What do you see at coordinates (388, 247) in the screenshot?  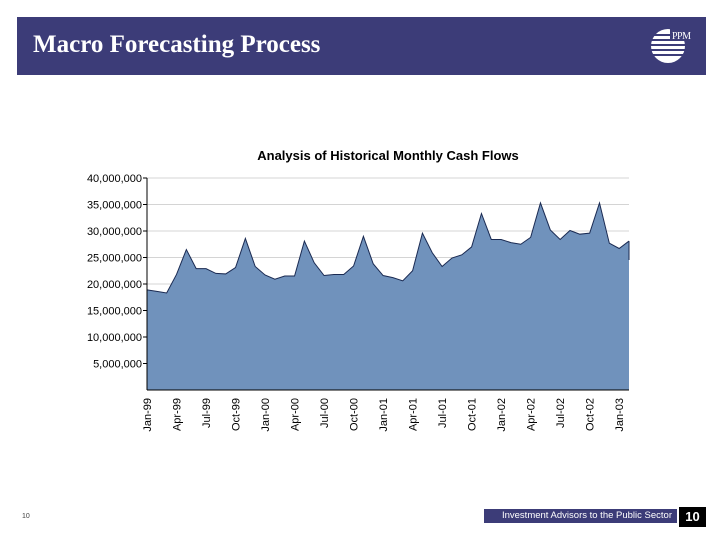 I see `area-line` at bounding box center [388, 247].